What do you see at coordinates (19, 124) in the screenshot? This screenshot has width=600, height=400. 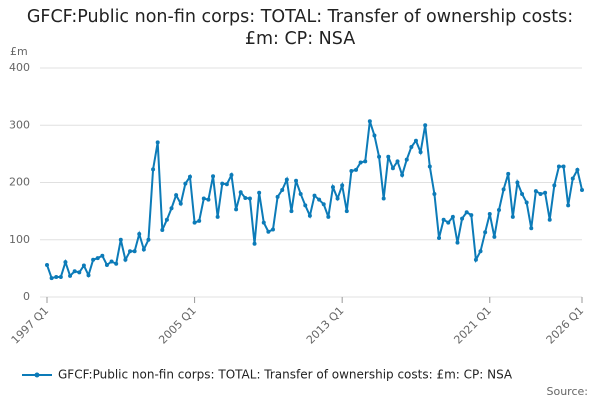 I see `y-tick-label: 300` at bounding box center [19, 124].